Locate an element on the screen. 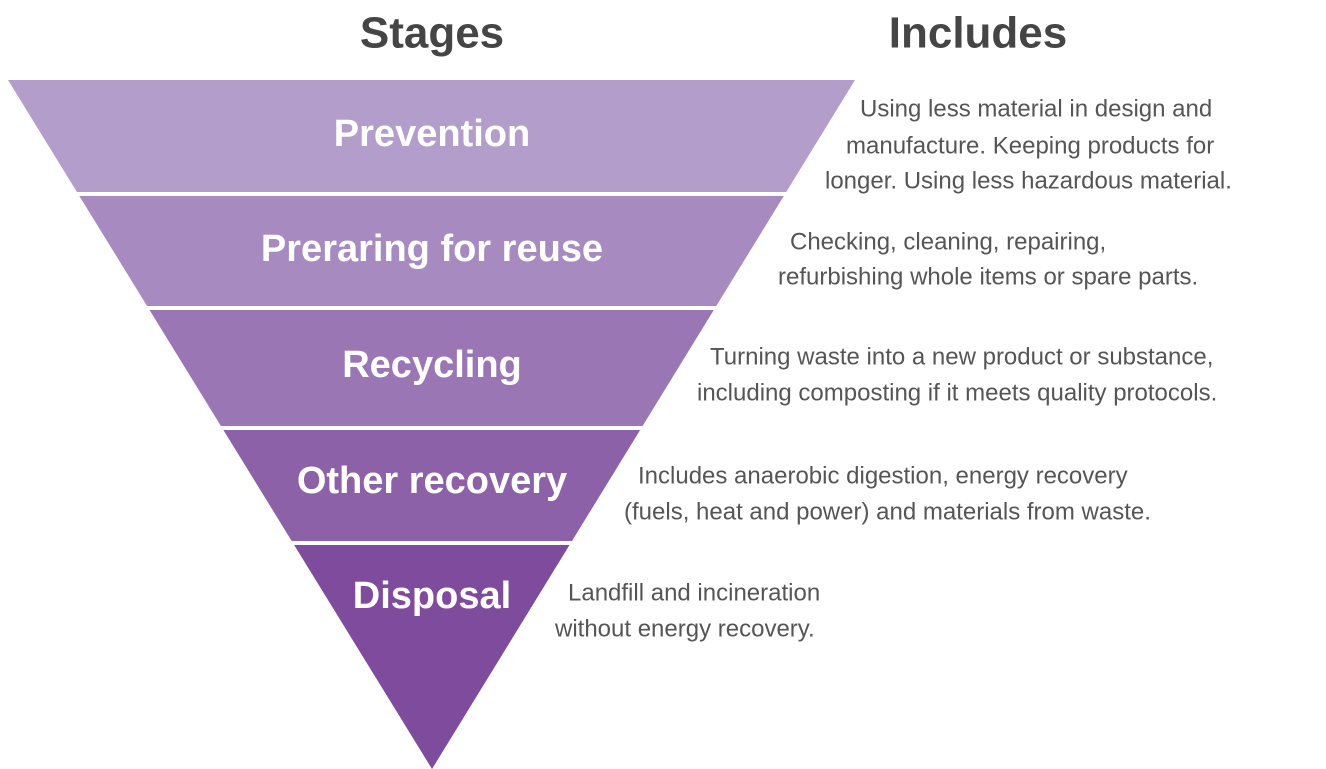 This screenshot has height=769, width=1326. stage-label: Disposal is located at coordinates (432, 596).